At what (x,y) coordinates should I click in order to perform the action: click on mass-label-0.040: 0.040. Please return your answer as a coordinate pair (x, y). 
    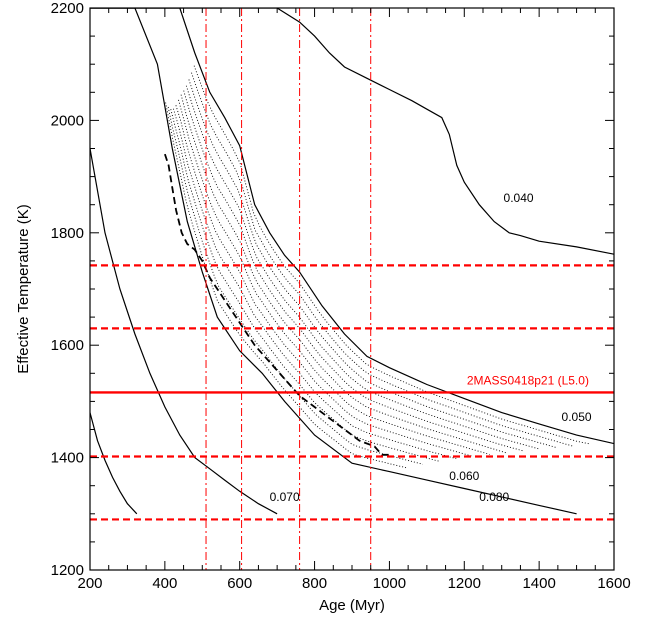
    Looking at the image, I should click on (519, 198).